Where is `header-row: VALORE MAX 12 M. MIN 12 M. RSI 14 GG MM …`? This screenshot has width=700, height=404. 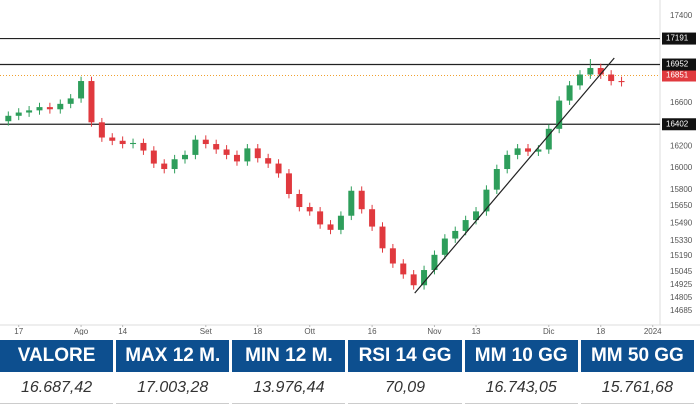 header-row: VALORE MAX 12 M. MIN 12 M. RSI 14 GG MM … is located at coordinates (347, 356).